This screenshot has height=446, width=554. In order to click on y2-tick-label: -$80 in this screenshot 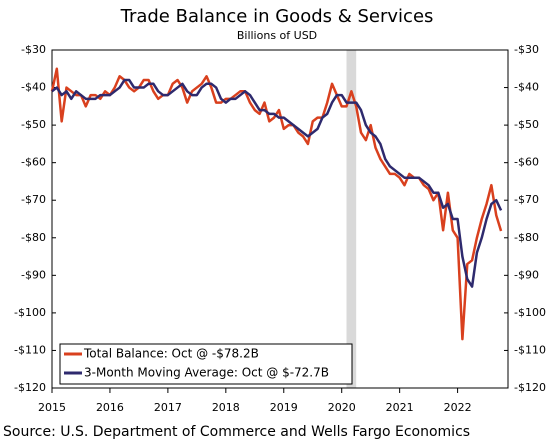, I will do `click(526, 237)`.